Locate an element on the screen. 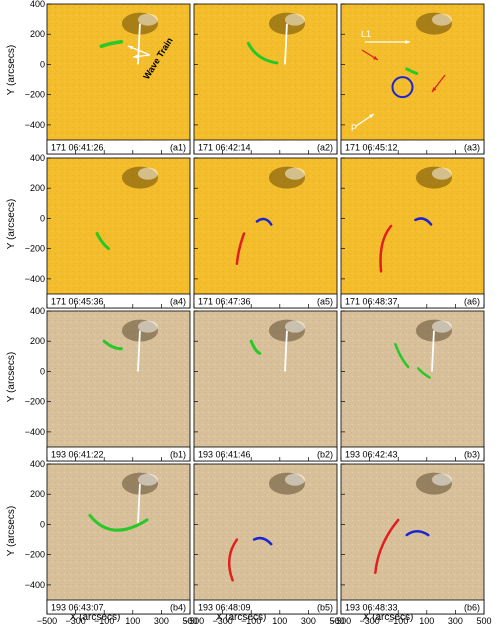 This screenshot has width=500, height=627. x-axis-label-col3: X (arcsecs) is located at coordinates (388, 617).